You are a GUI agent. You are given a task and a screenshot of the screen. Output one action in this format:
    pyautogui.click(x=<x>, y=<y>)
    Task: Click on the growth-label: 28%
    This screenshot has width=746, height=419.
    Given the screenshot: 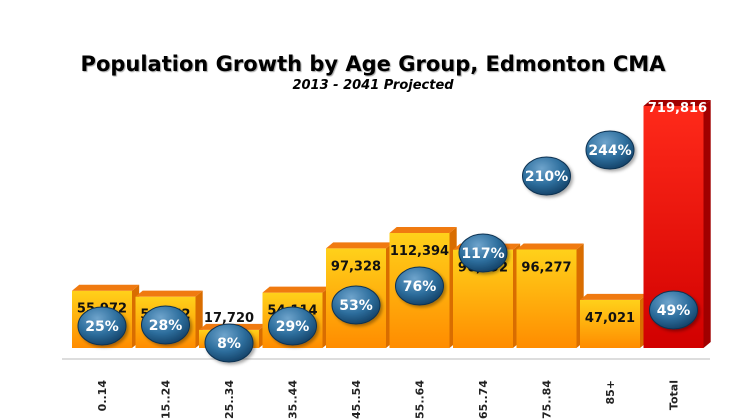 What is the action you would take?
    pyautogui.click(x=166, y=326)
    